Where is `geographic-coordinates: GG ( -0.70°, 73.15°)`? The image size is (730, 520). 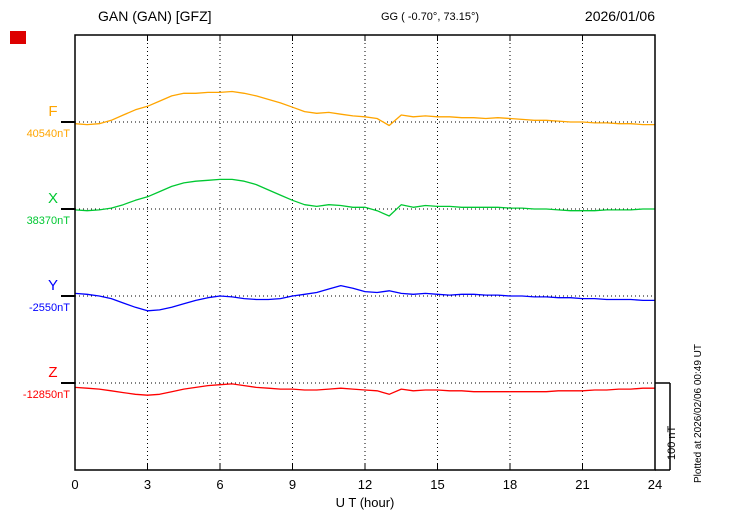
geographic-coordinates: GG ( -0.70°, 73.15°) is located at coordinates (430, 17).